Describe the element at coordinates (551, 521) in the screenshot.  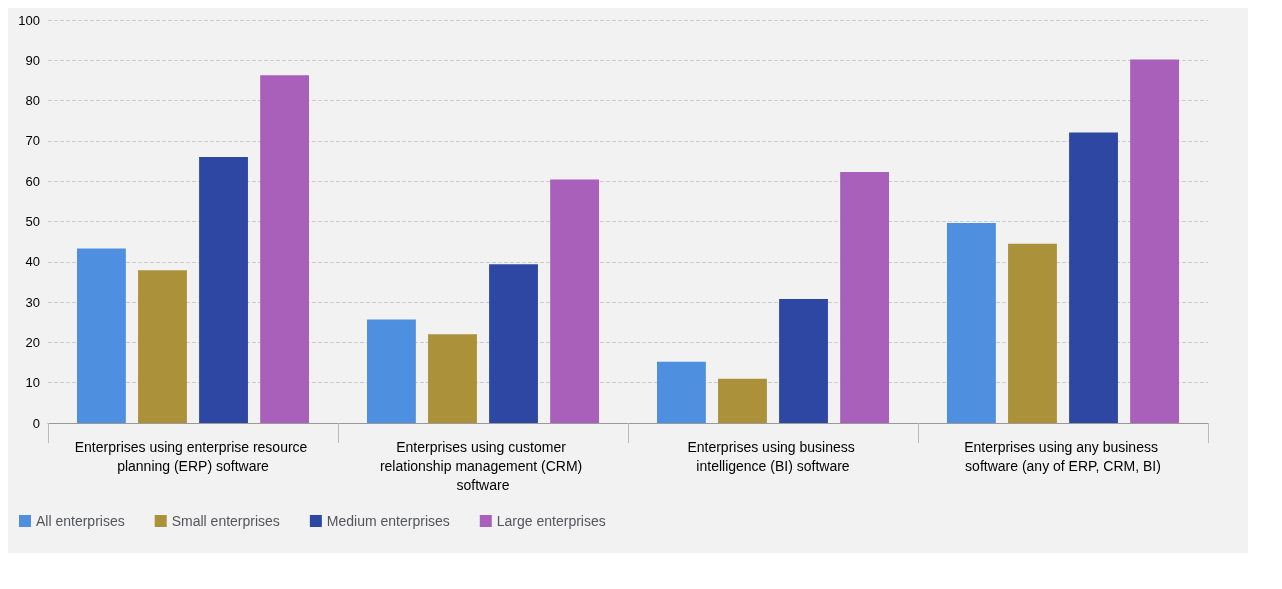
I see `legend-label: Large enterprises` at that location.